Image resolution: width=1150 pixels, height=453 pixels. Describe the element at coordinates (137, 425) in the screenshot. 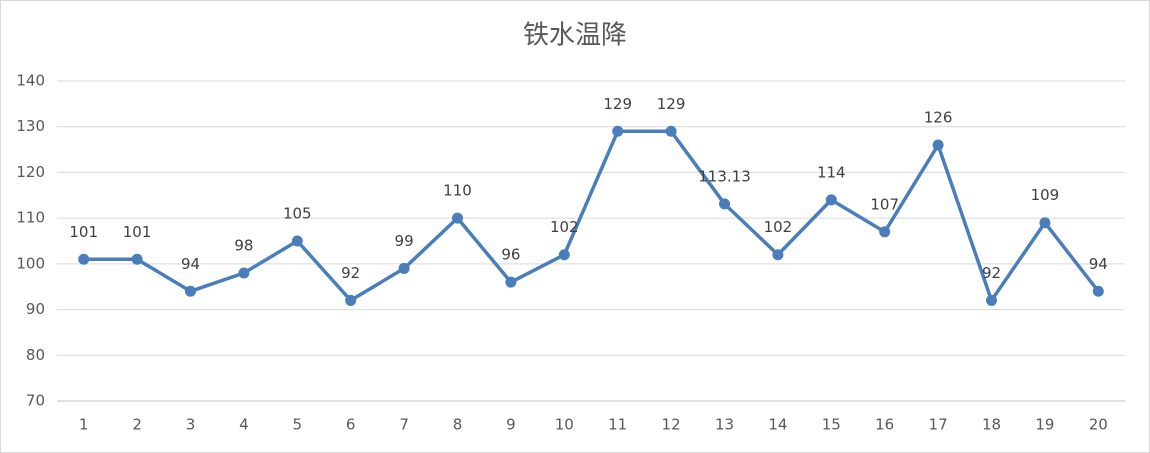

I see `x-tick-label: 2` at that location.